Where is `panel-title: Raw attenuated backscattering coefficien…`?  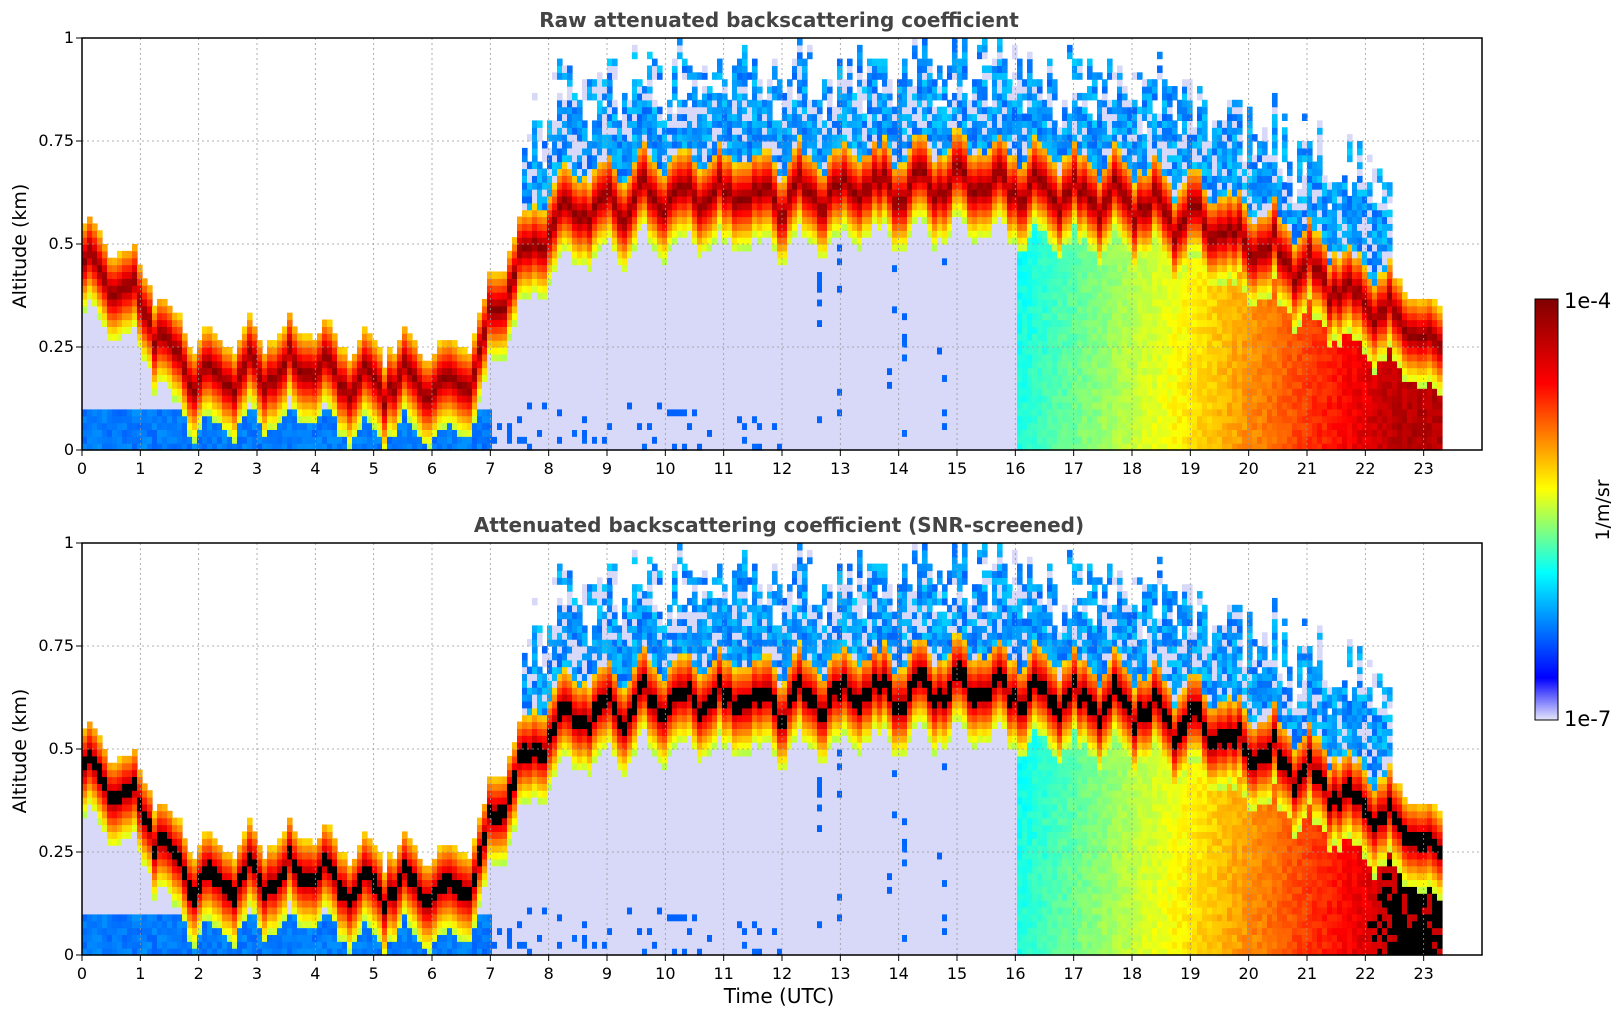 panel-title: Raw attenuated backscattering coefficien… is located at coordinates (779, 20).